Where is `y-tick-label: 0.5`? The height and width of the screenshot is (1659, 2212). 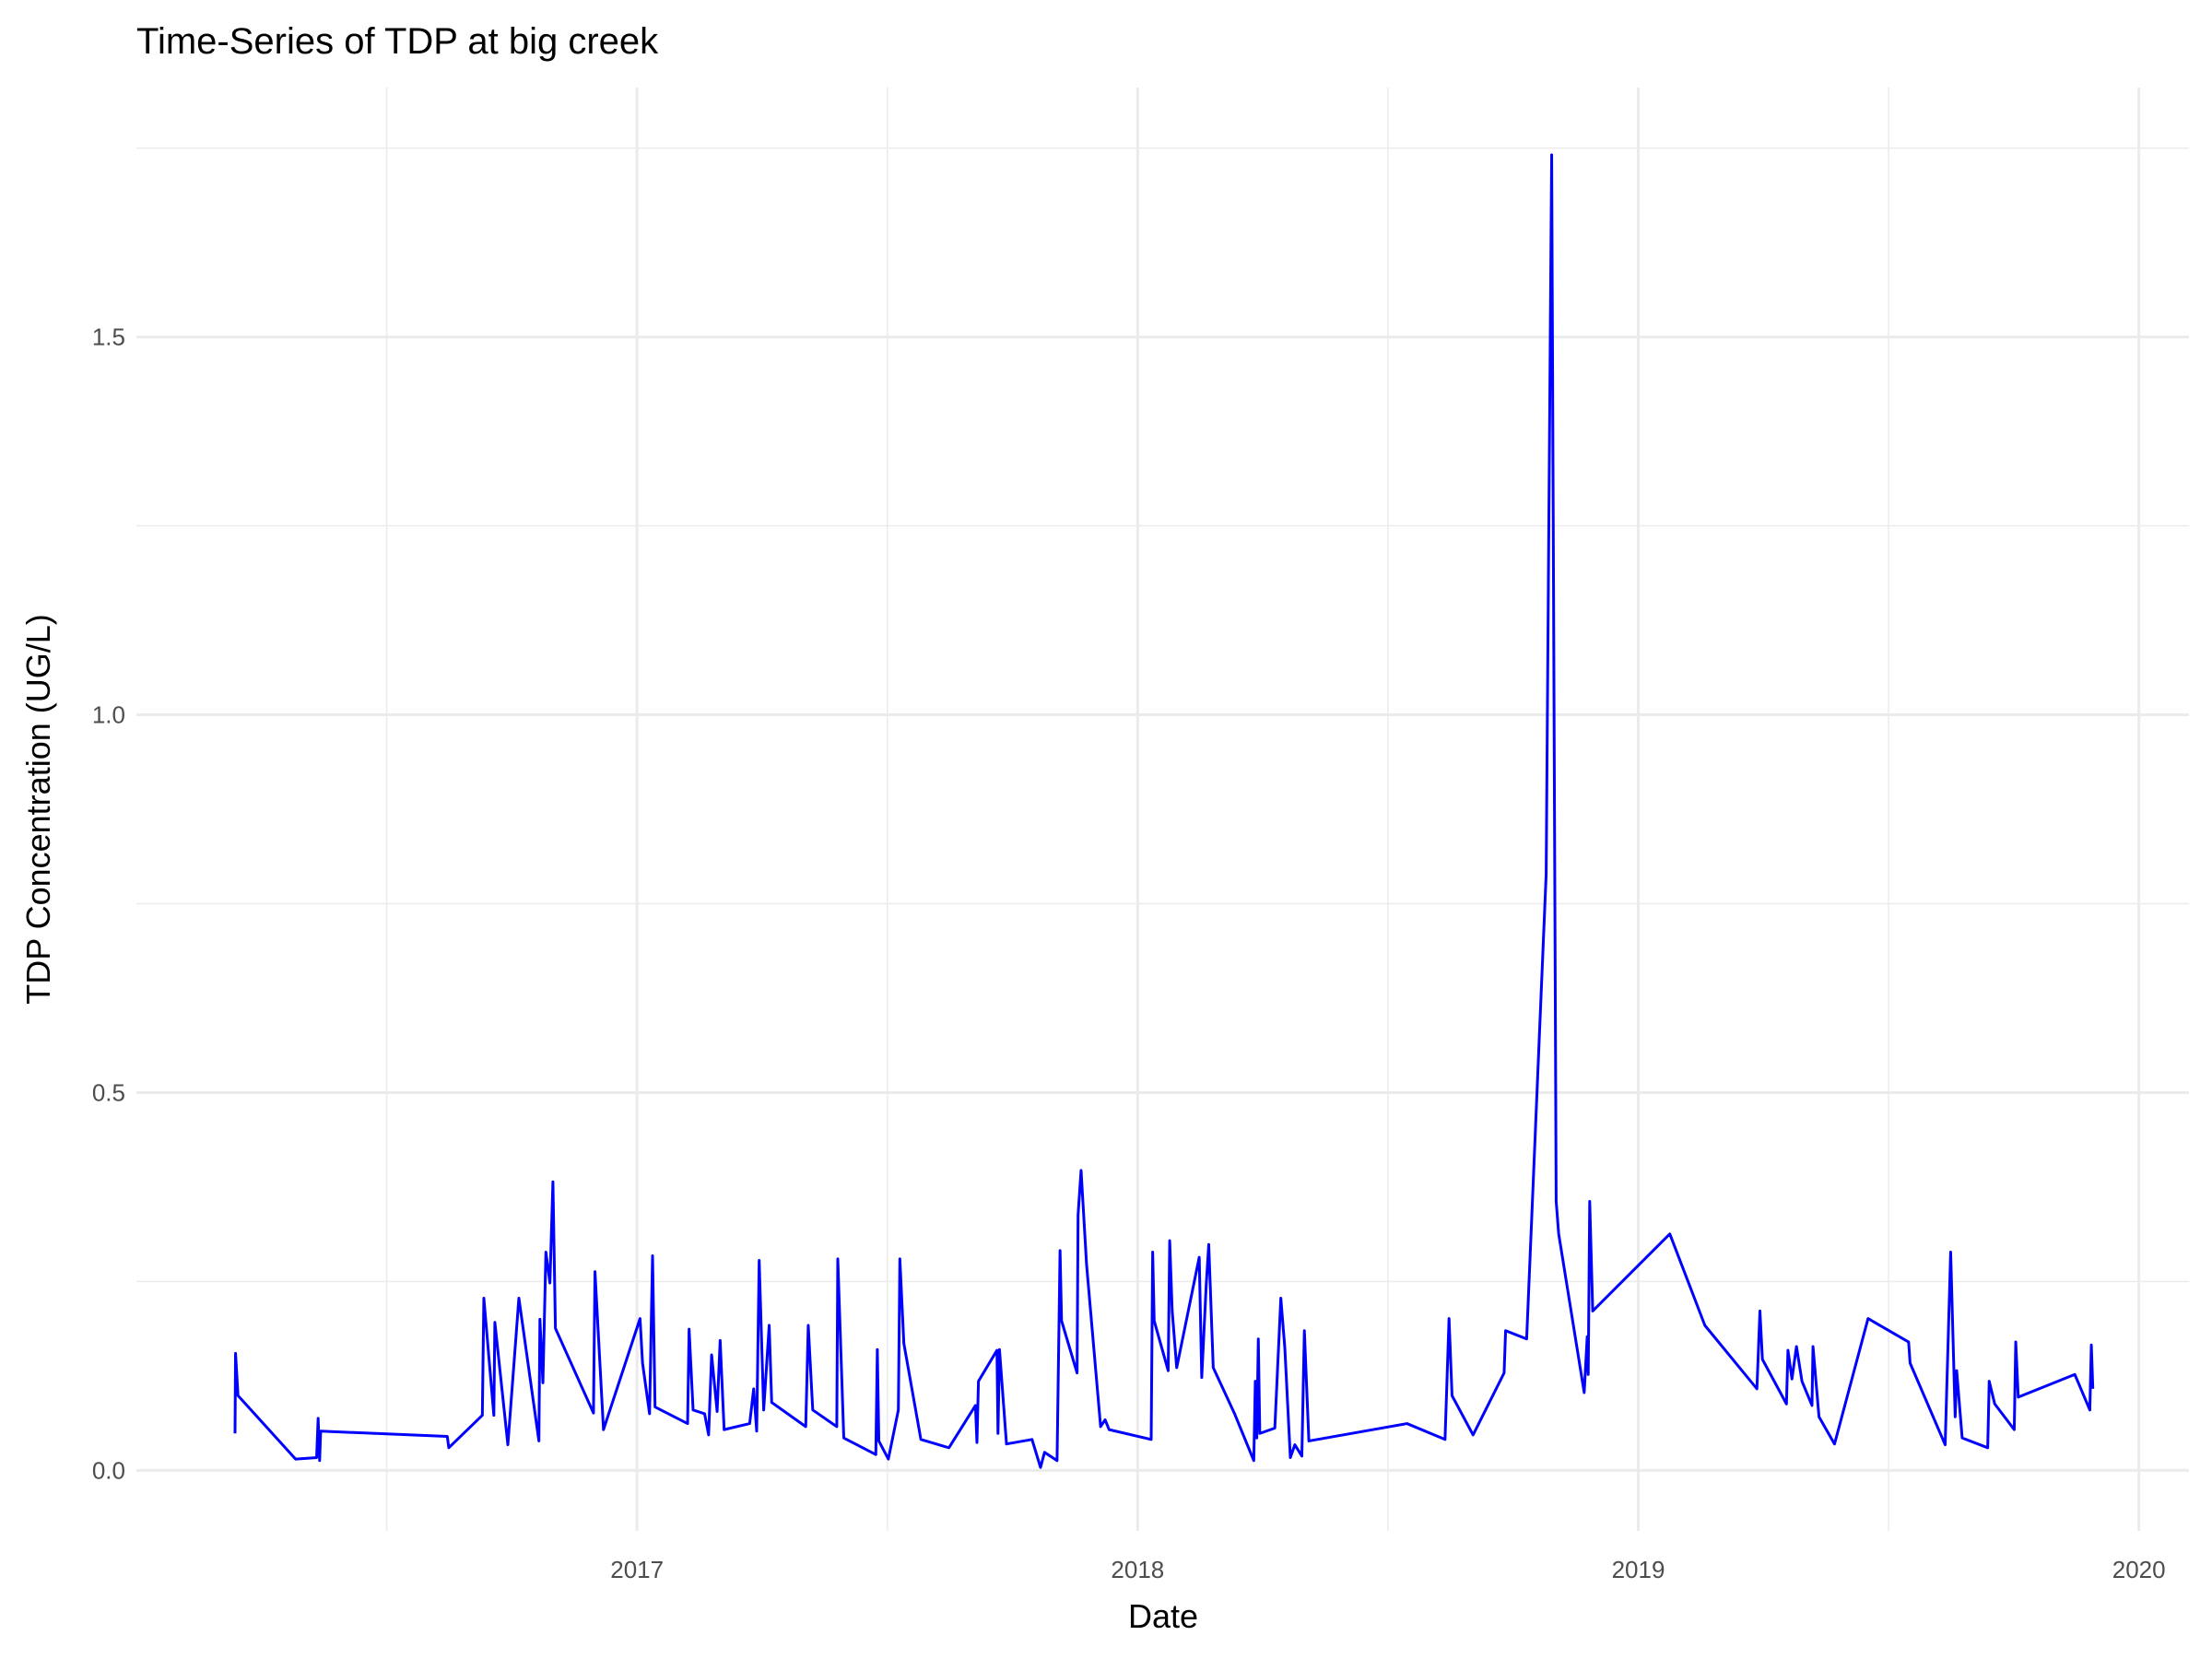 y-tick-label: 0.5 is located at coordinates (108, 1092).